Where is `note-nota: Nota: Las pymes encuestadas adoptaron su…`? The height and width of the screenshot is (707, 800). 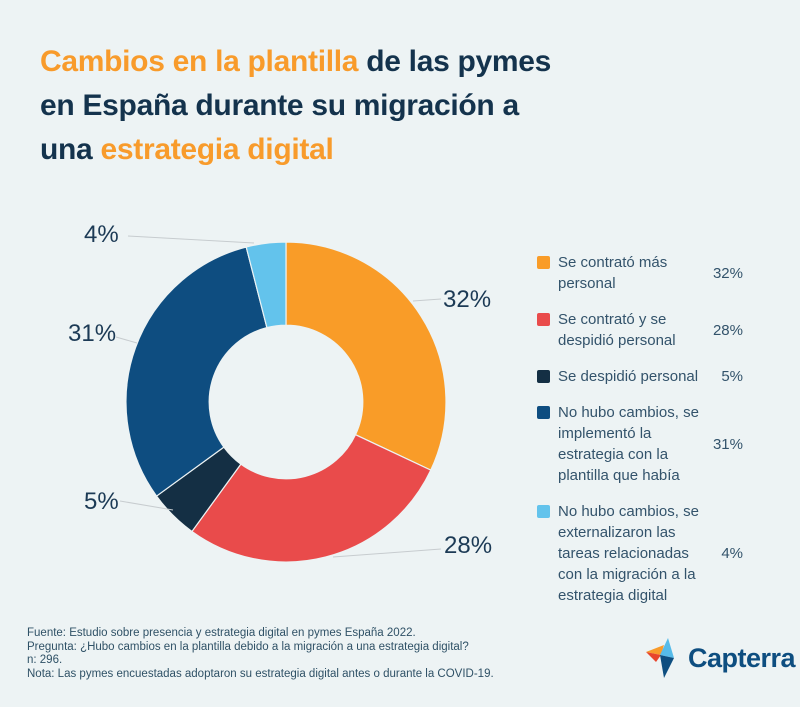 note-nota: Nota: Las pymes encuestadas adoptaron su… is located at coordinates (260, 673).